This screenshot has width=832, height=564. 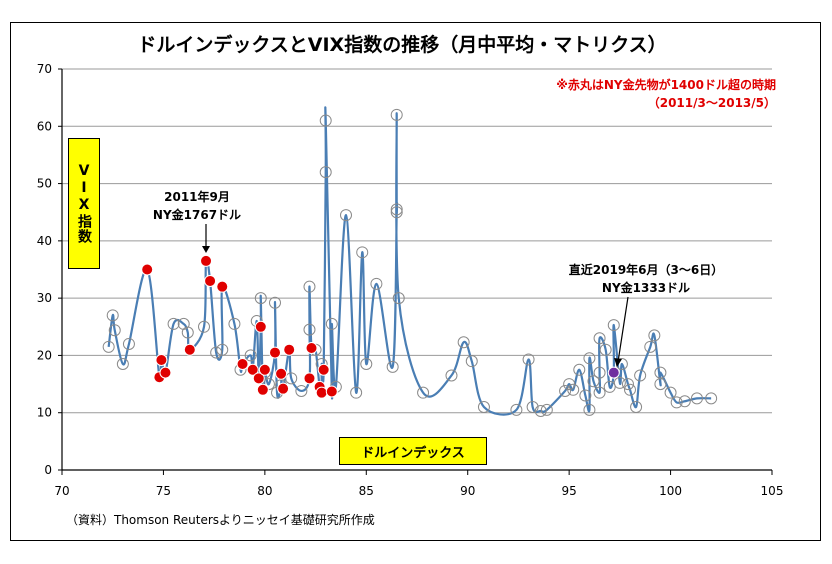 What do you see at coordinates (206, 249) in the screenshot?
I see `annotation-sept2011-arrowhead` at bounding box center [206, 249].